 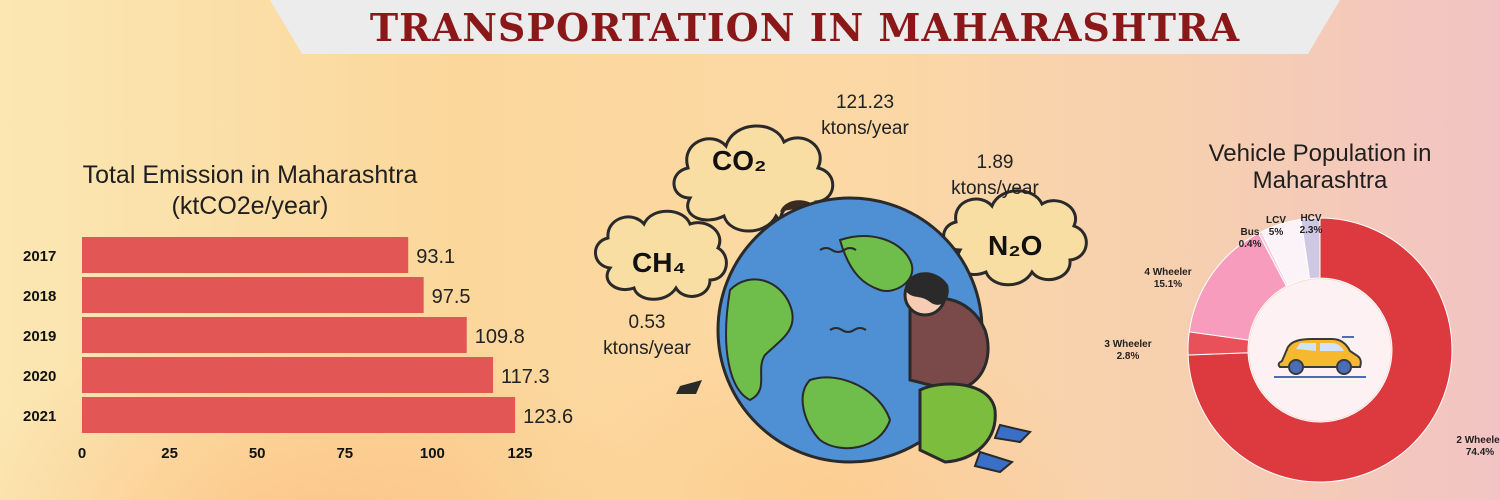 What do you see at coordinates (250, 206) in the screenshot?
I see `bar-chart-title-line2: (ktCO2e/year)` at bounding box center [250, 206].